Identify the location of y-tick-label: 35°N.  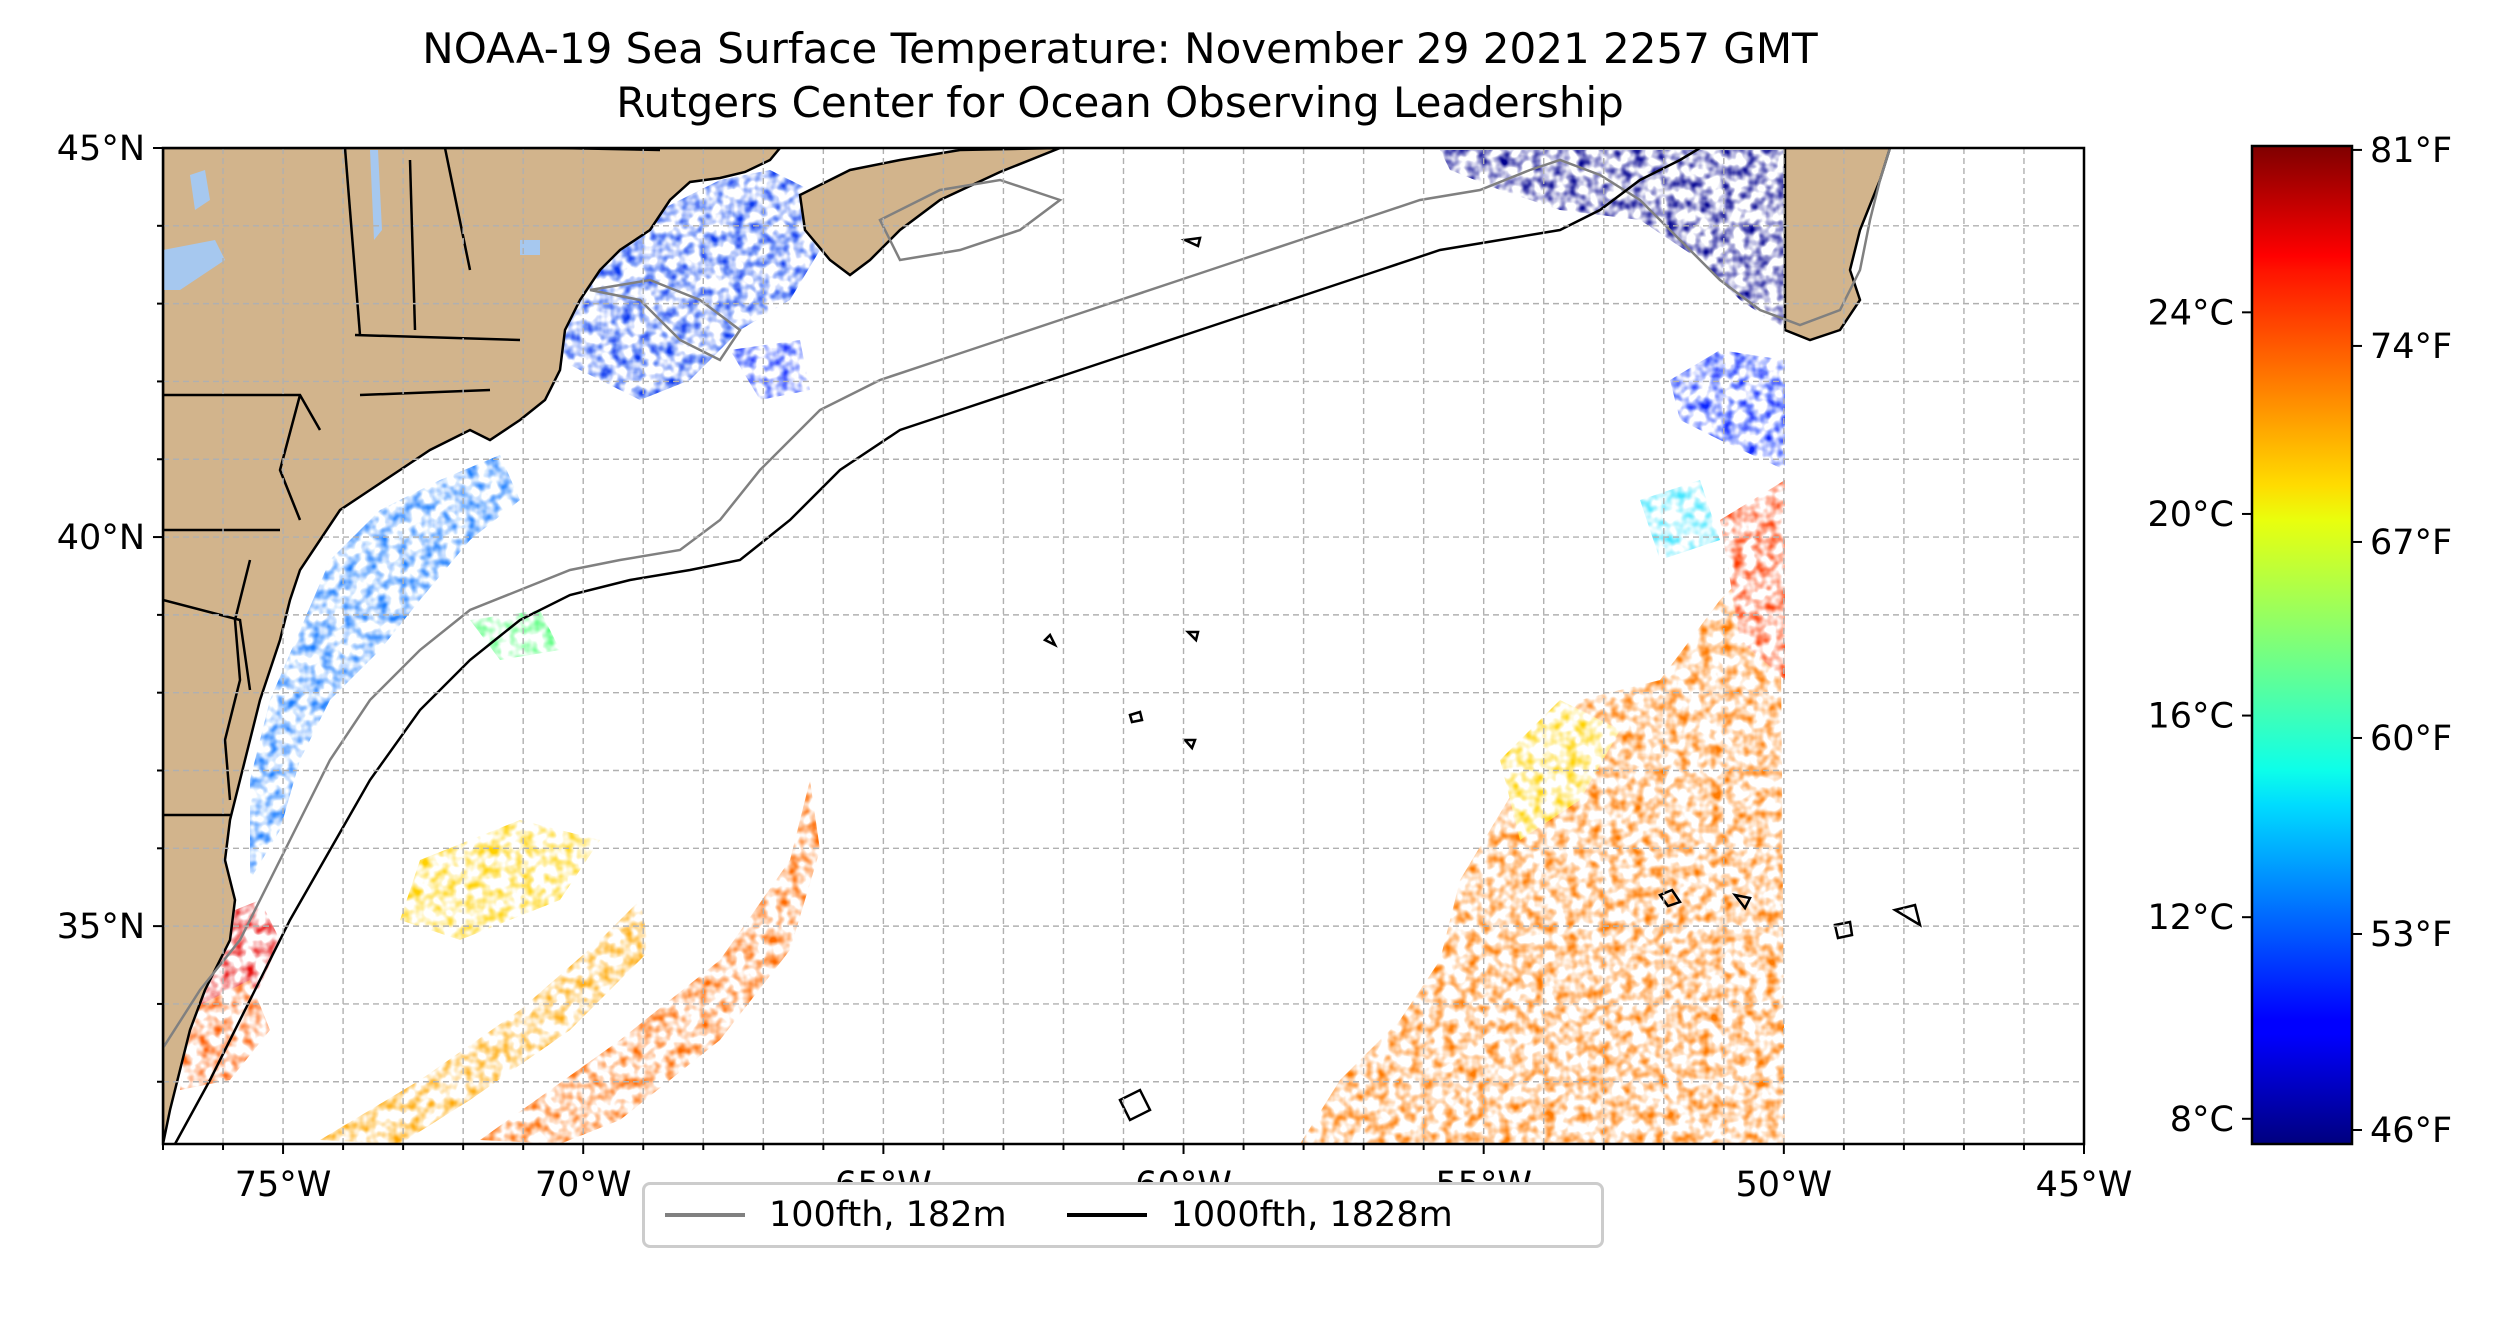
(101, 927).